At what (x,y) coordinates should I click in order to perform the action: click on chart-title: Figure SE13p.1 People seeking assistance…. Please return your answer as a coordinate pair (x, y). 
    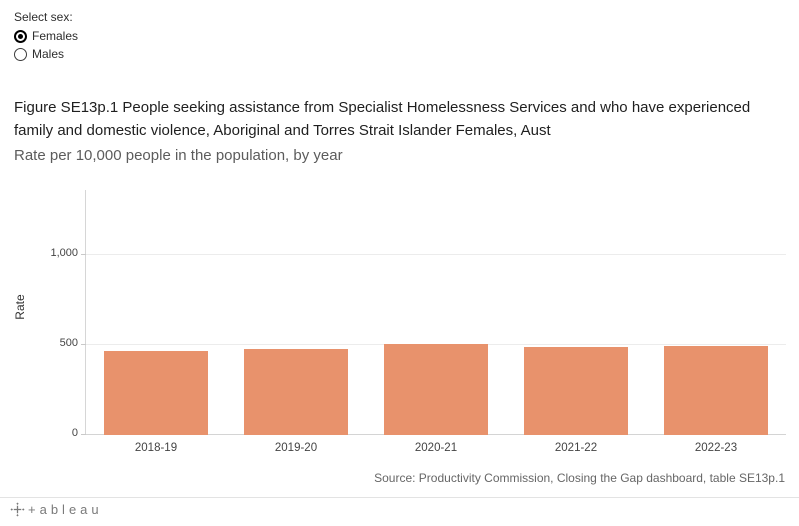
    Looking at the image, I should click on (382, 119).